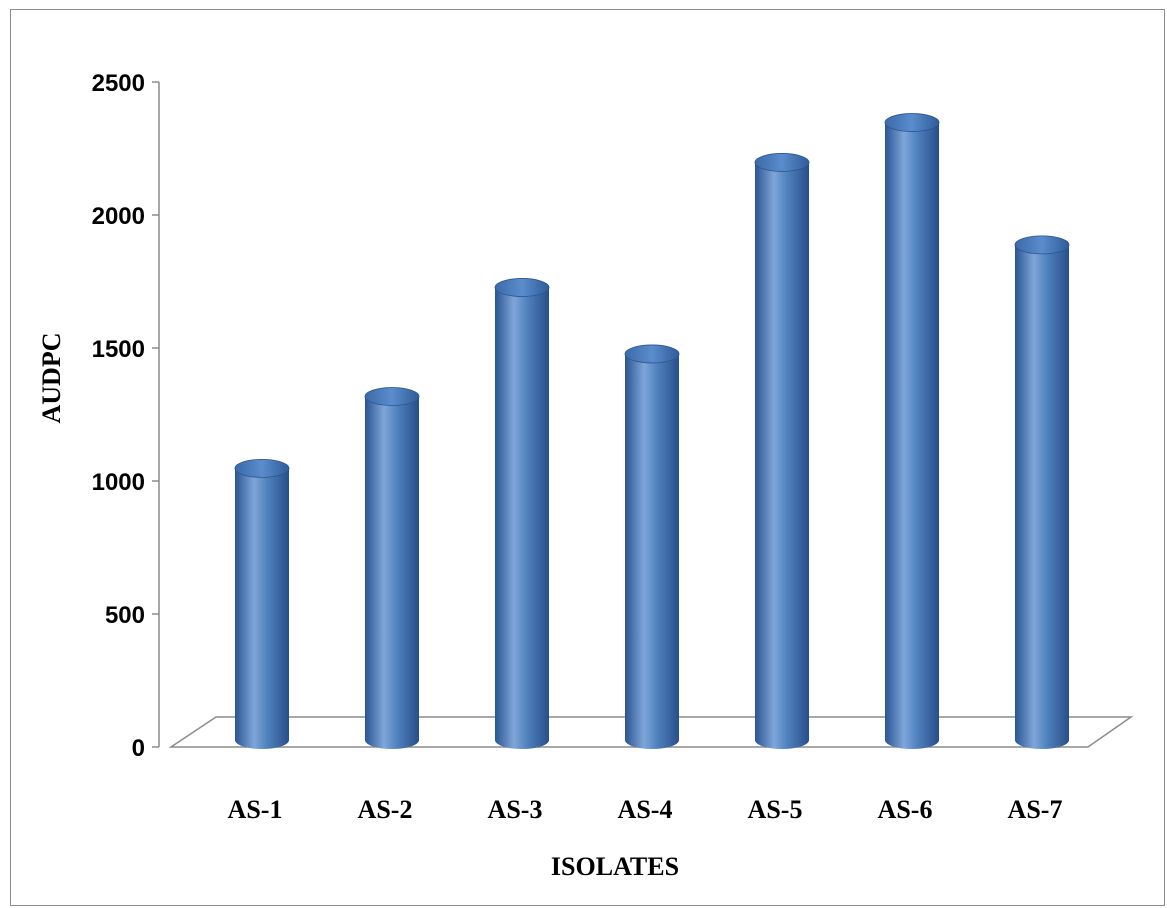 The width and height of the screenshot is (1167, 908). What do you see at coordinates (118, 349) in the screenshot?
I see `y-tick-label: 1500` at bounding box center [118, 349].